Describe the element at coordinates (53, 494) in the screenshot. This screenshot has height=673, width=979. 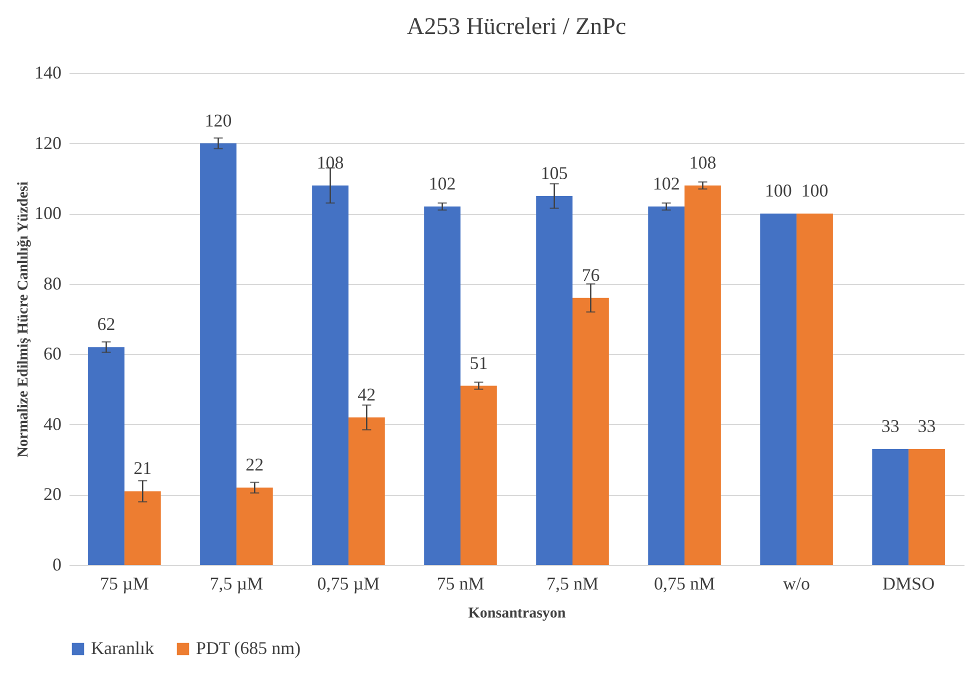
I see `y-tick-label: 20` at that location.